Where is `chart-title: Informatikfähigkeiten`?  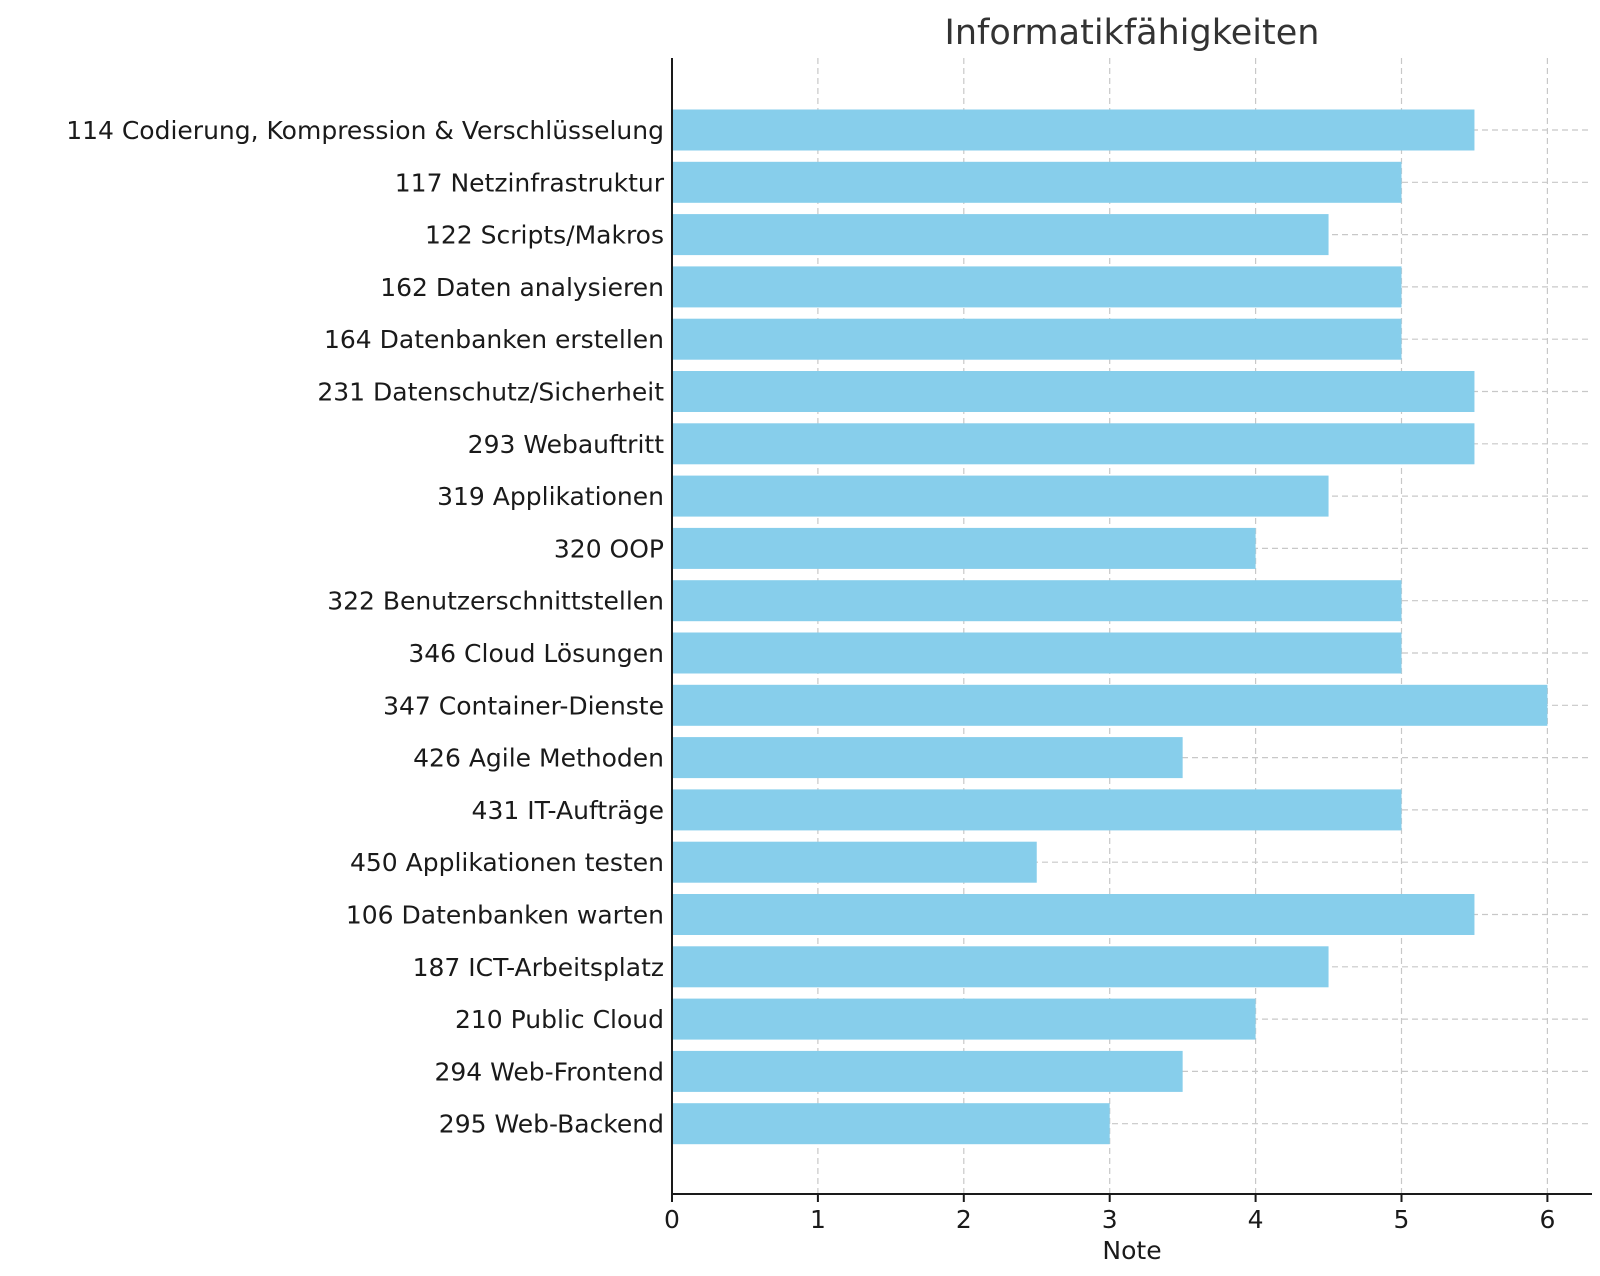
chart-title: Informatikfähigkeiten is located at coordinates (1132, 33).